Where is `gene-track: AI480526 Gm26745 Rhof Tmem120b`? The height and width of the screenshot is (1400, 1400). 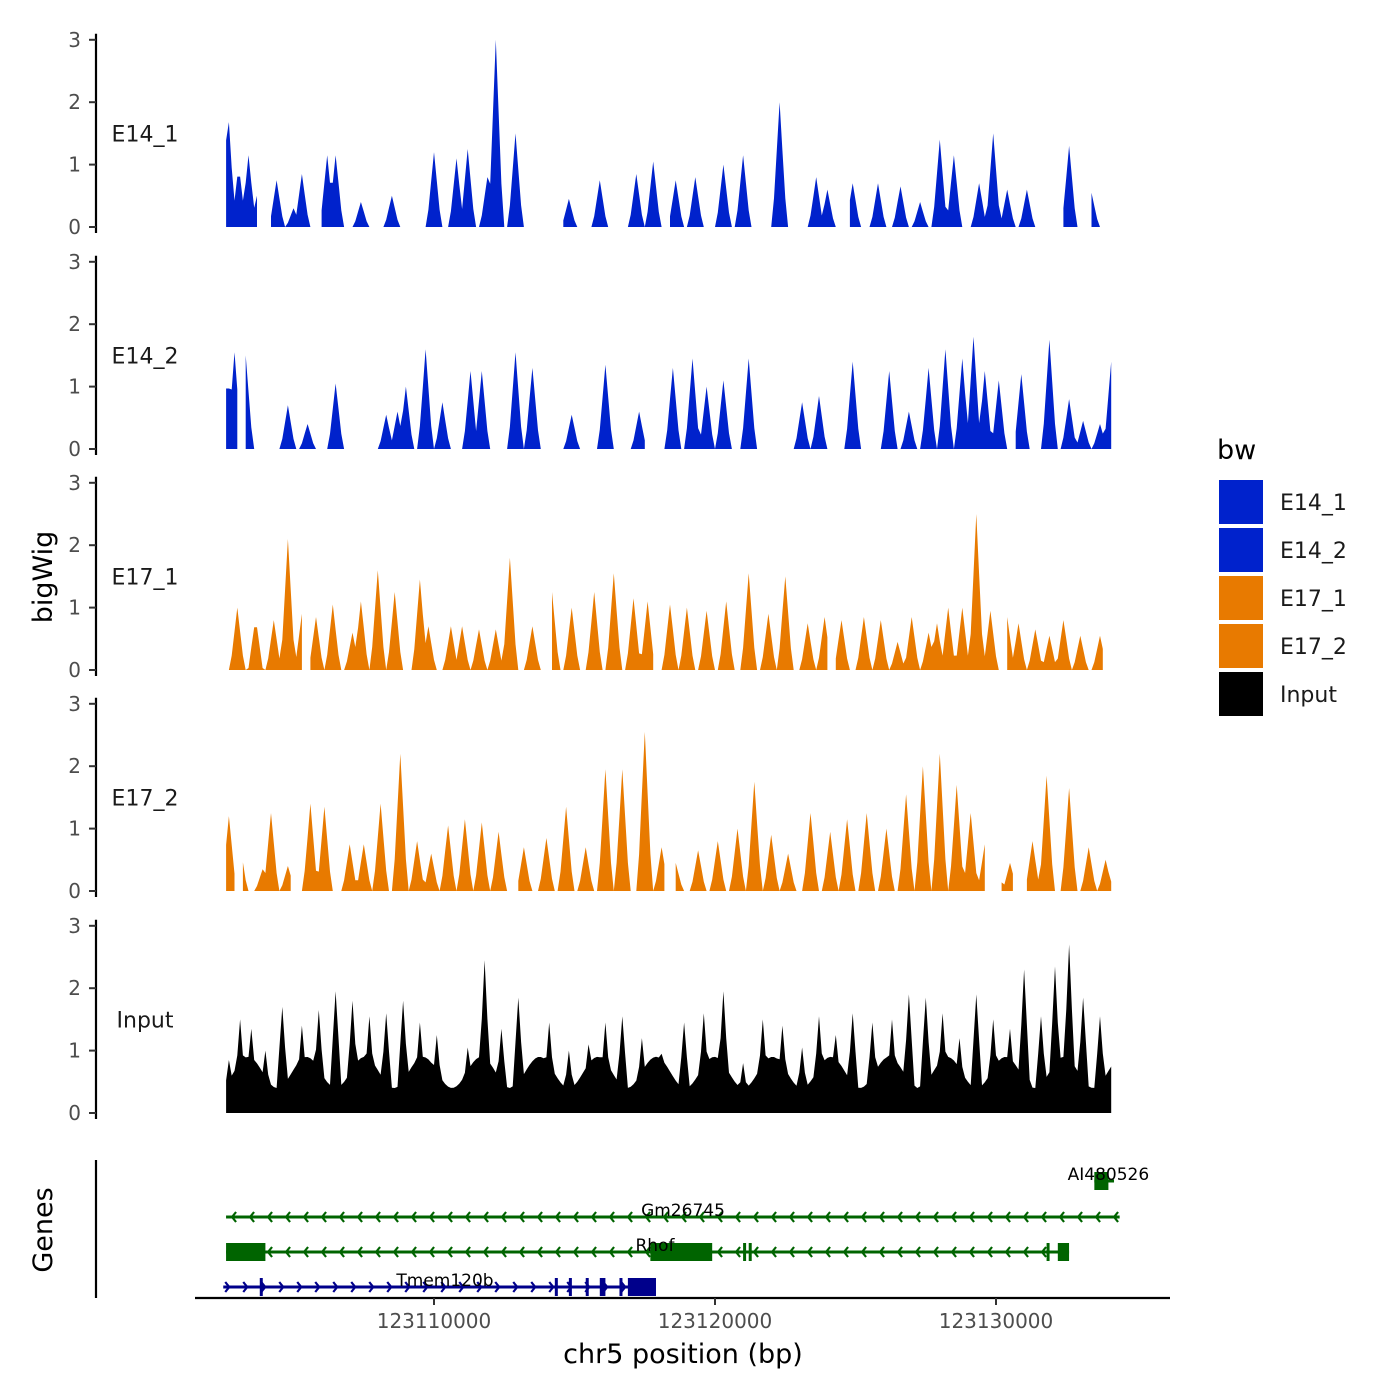 gene-track: AI480526 Gm26745 Rhof Tmem120b is located at coordinates (686, 1230).